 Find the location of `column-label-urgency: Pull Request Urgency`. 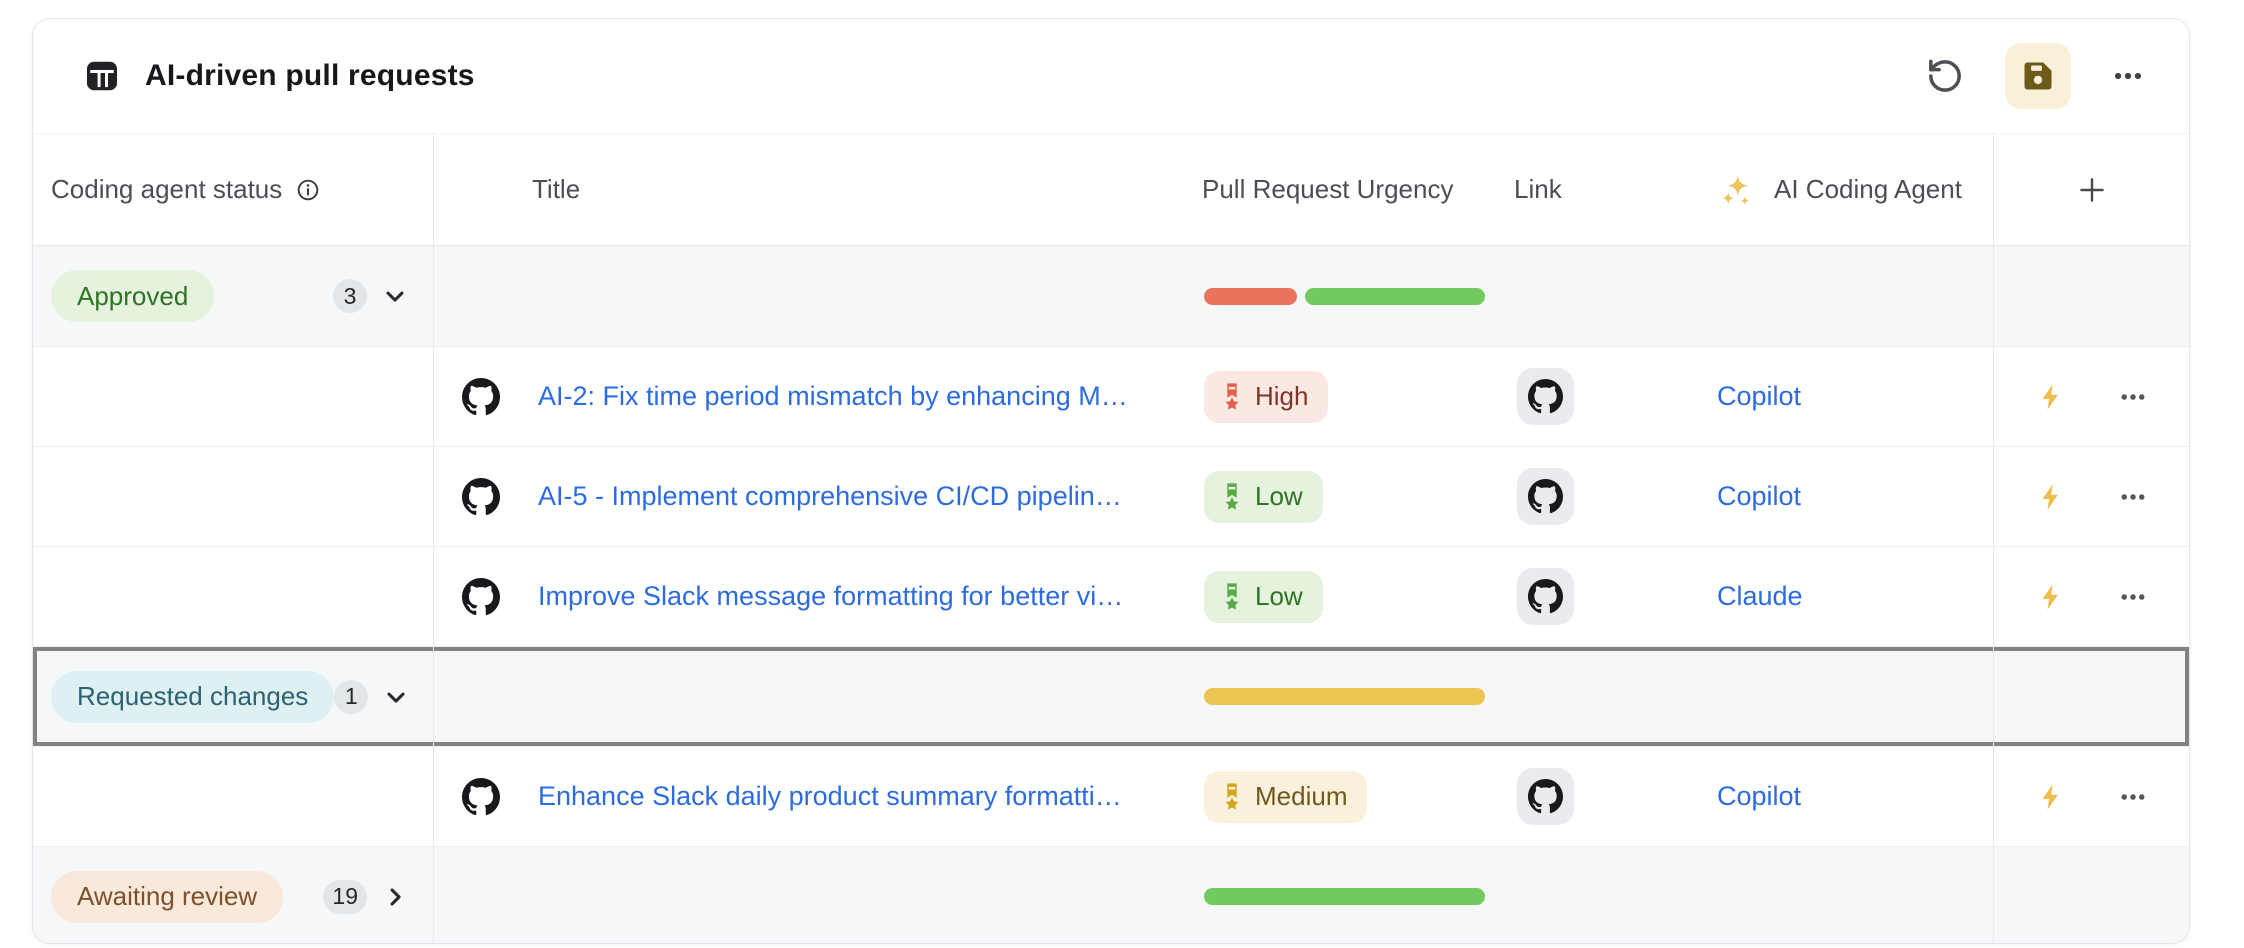

column-label-urgency: Pull Request Urgency is located at coordinates (1328, 189).